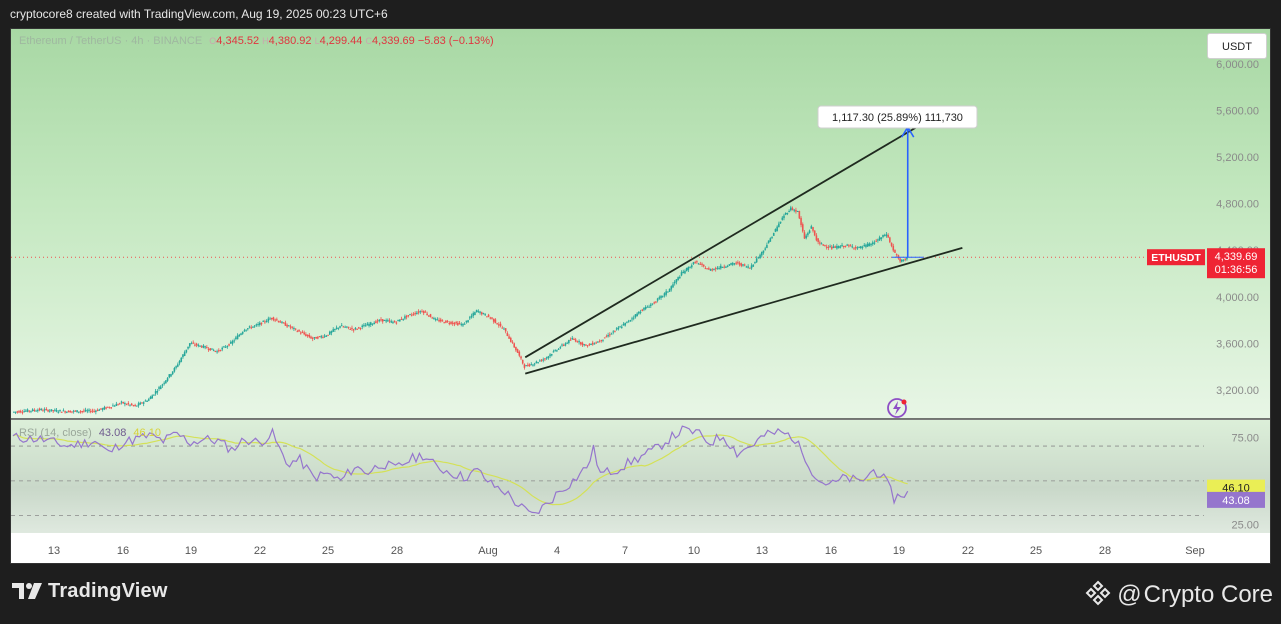 The width and height of the screenshot is (1281, 624). Describe the element at coordinates (1236, 270) in the screenshot. I see `price-tag-countdown: 01:36:56` at that location.